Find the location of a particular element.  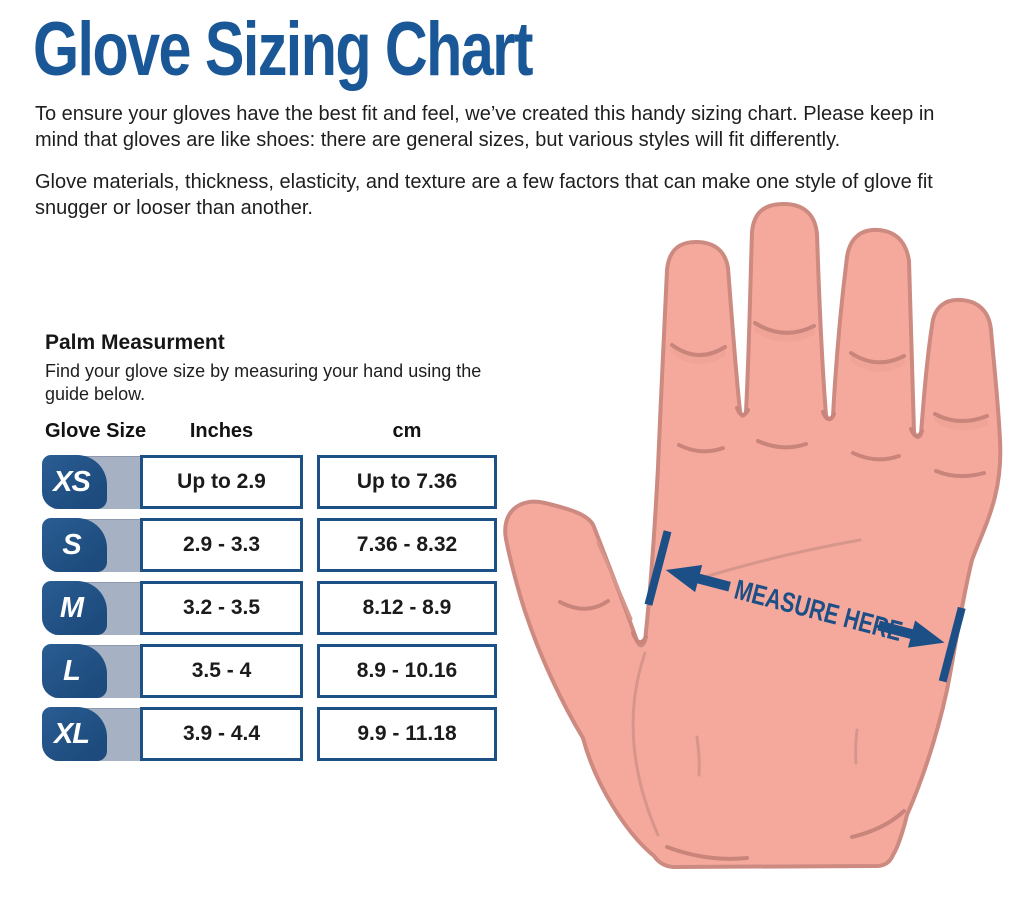

cm-value-box: 7.36 - 8.32 is located at coordinates (407, 545).